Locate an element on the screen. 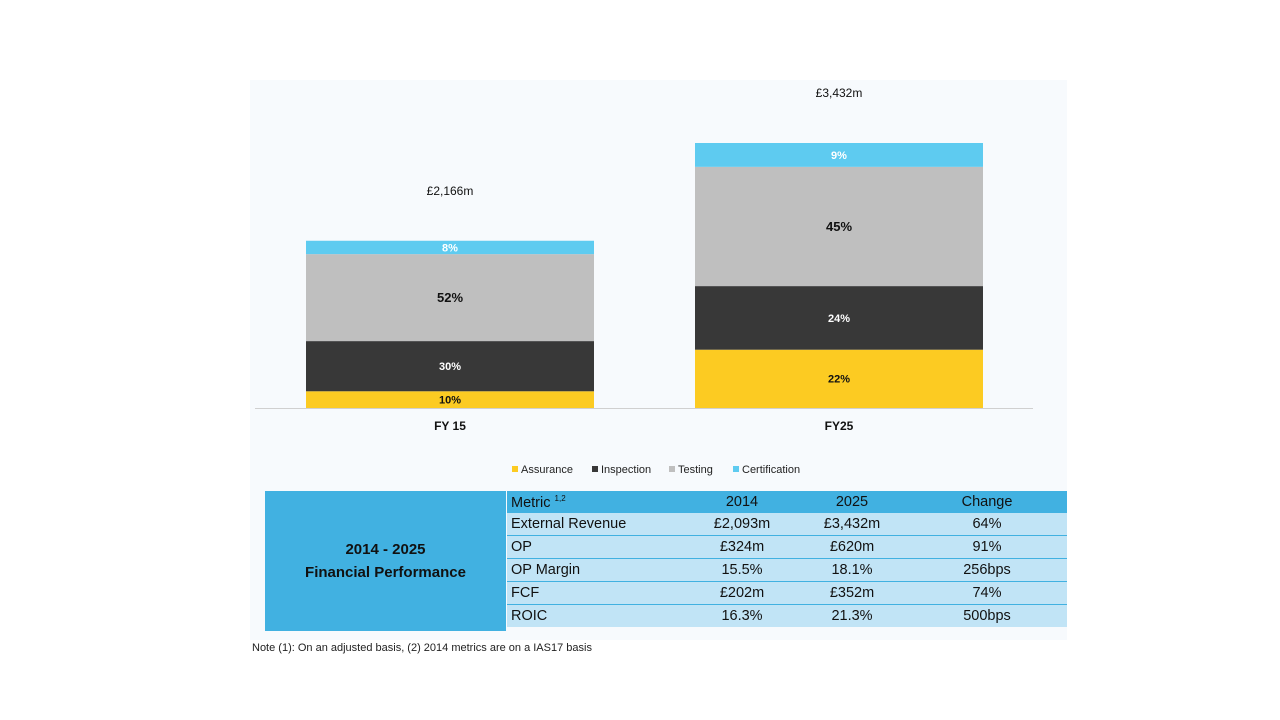 The image size is (1280, 720). legend-swatch-certification is located at coordinates (736, 469).